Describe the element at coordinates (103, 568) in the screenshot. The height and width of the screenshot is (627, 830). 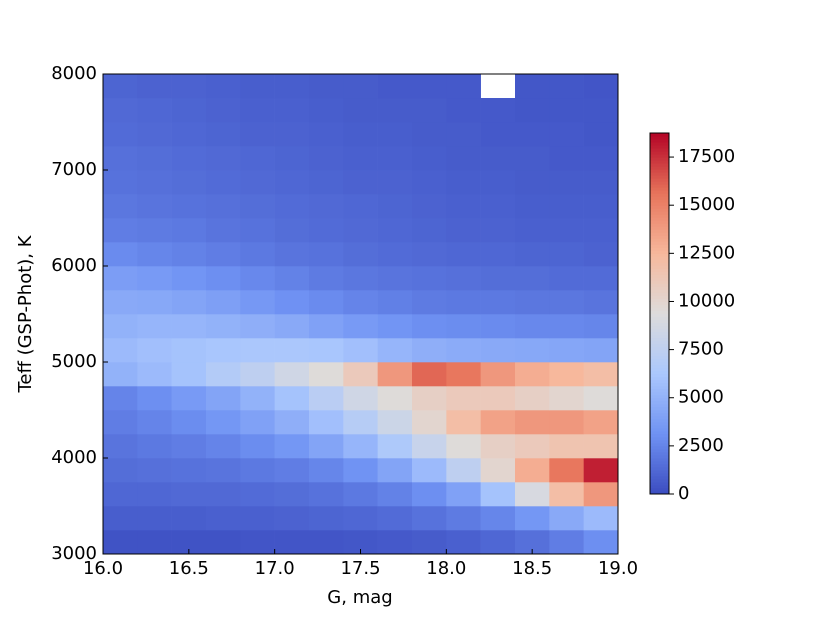
I see `x-tick-label: 16.0` at that location.